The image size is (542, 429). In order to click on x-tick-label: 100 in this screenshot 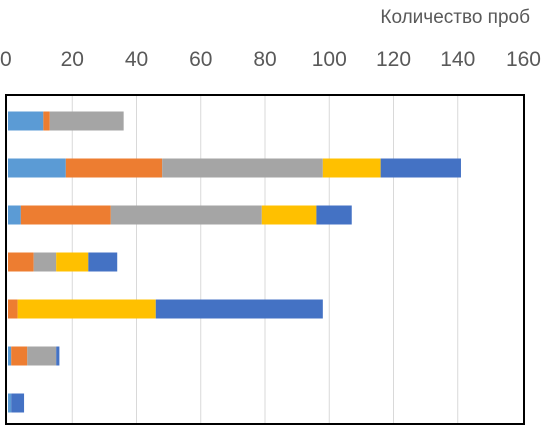, I will do `click(329, 59)`.